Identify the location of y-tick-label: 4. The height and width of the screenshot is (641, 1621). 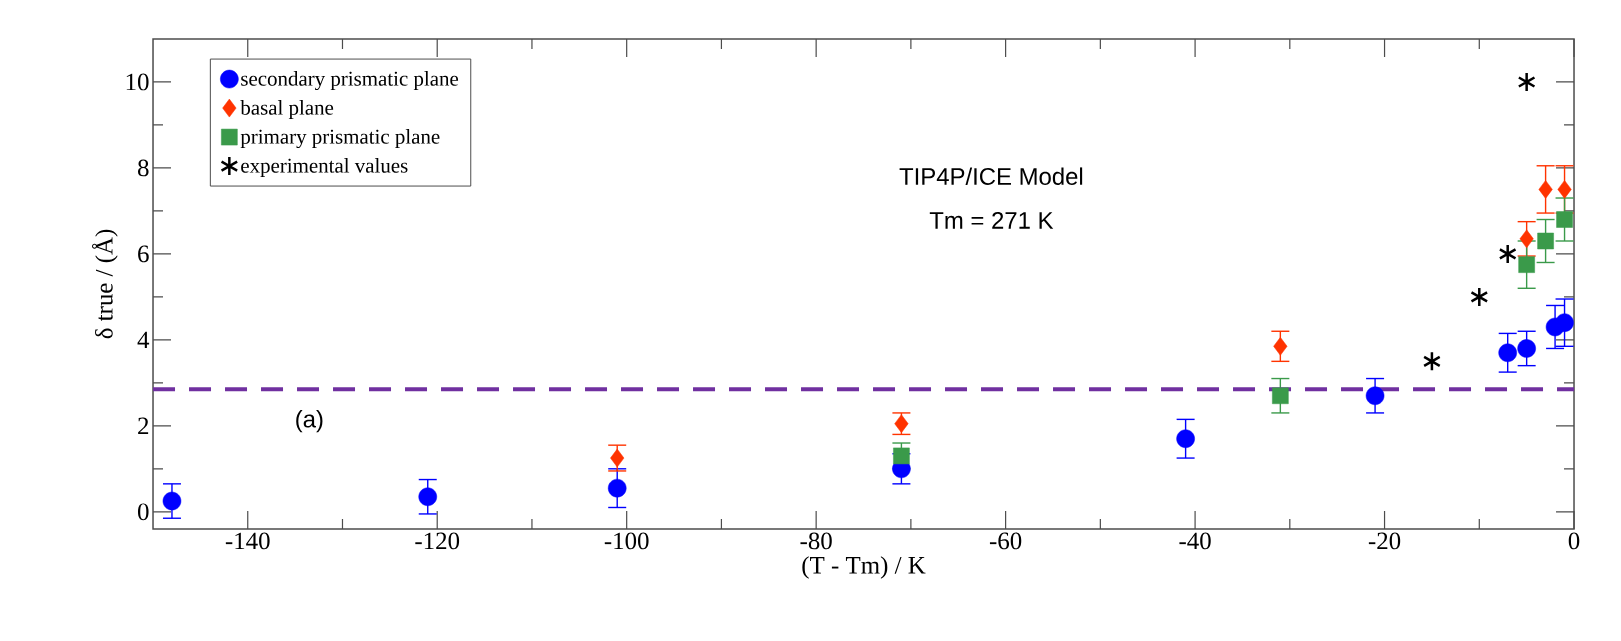
(143, 340).